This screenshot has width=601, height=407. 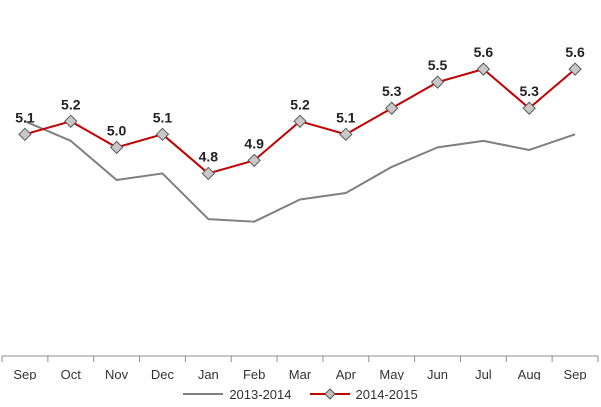 I want to click on legend-label-series-1: 2013-2014, so click(x=260, y=394).